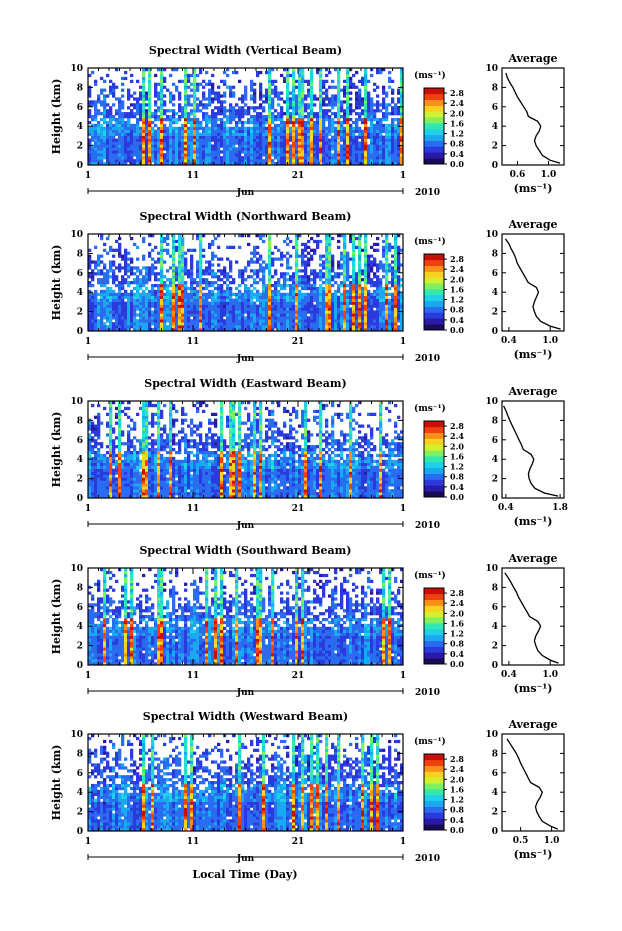  I want to click on ytick-label: 0, so click(80, 166).